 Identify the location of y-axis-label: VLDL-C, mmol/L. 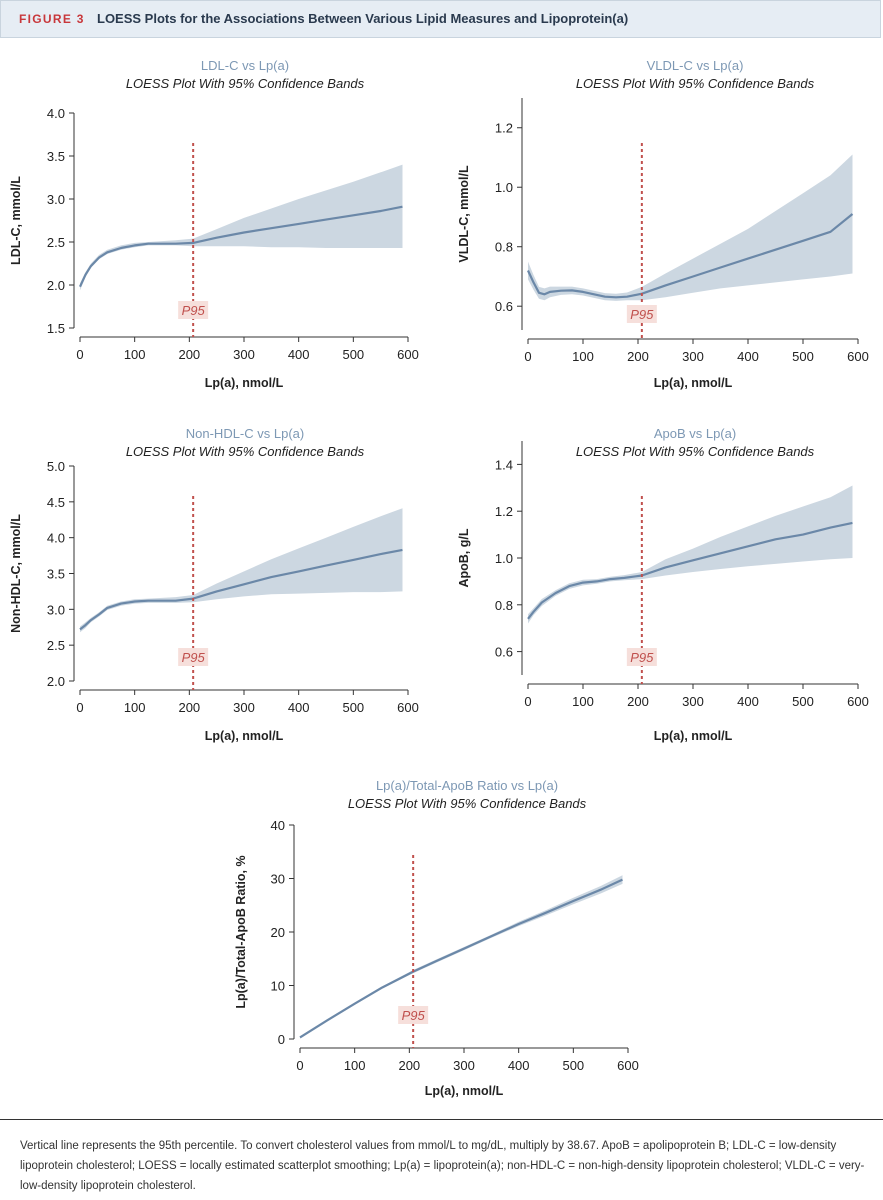
(464, 214).